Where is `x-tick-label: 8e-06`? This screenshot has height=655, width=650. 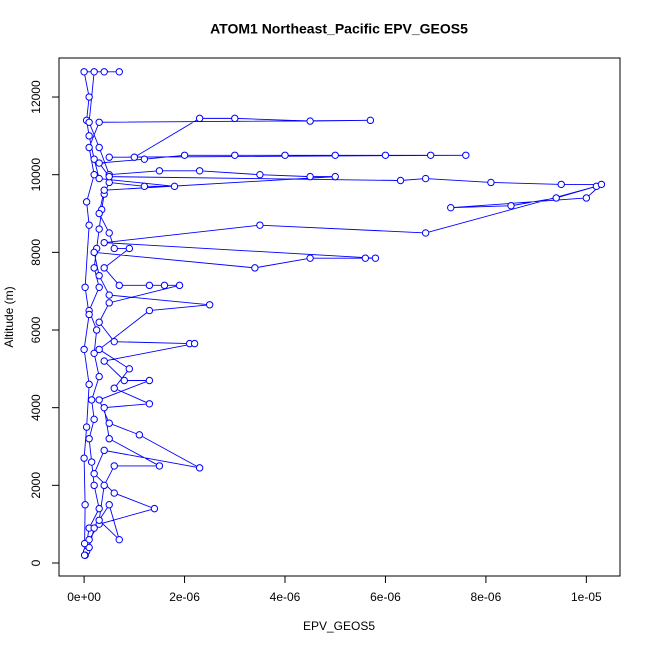
x-tick-label: 8e-06 is located at coordinates (486, 597).